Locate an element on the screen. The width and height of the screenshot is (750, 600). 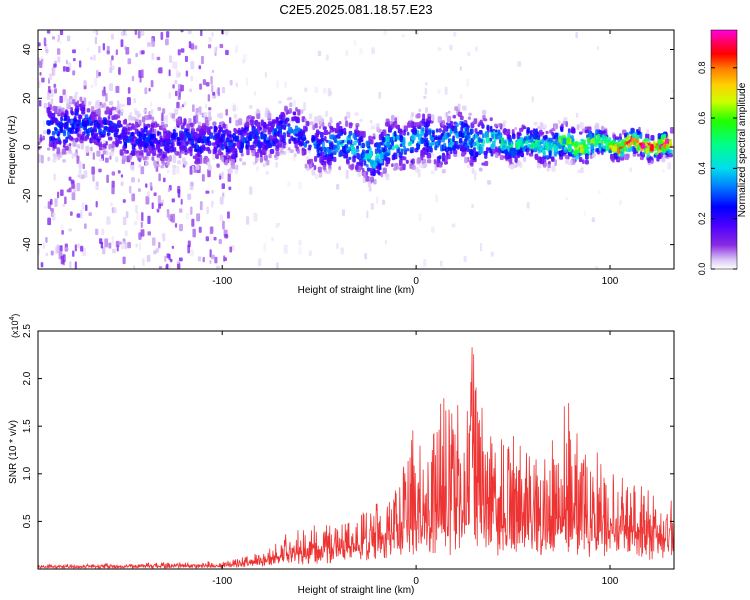
snr-multiplier: (x104) is located at coordinates (14, 326).